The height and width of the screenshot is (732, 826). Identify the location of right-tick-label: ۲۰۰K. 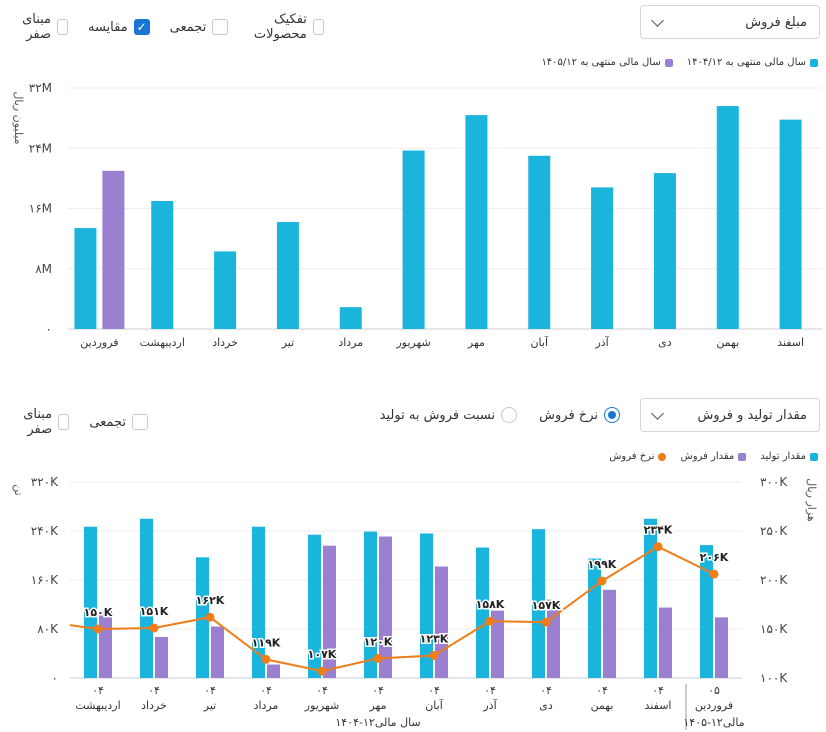
(774, 580).